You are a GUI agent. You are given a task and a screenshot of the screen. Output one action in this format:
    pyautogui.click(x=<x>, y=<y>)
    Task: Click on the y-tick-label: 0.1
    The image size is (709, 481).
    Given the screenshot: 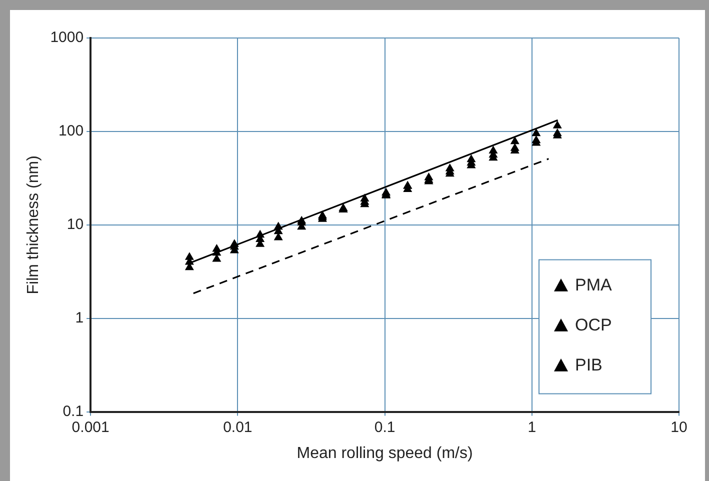 What is the action you would take?
    pyautogui.click(x=73, y=411)
    